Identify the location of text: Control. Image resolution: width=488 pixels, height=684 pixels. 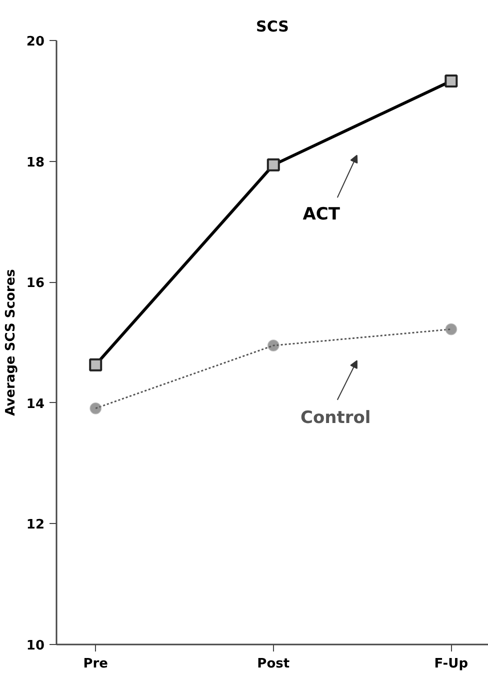
(335, 418).